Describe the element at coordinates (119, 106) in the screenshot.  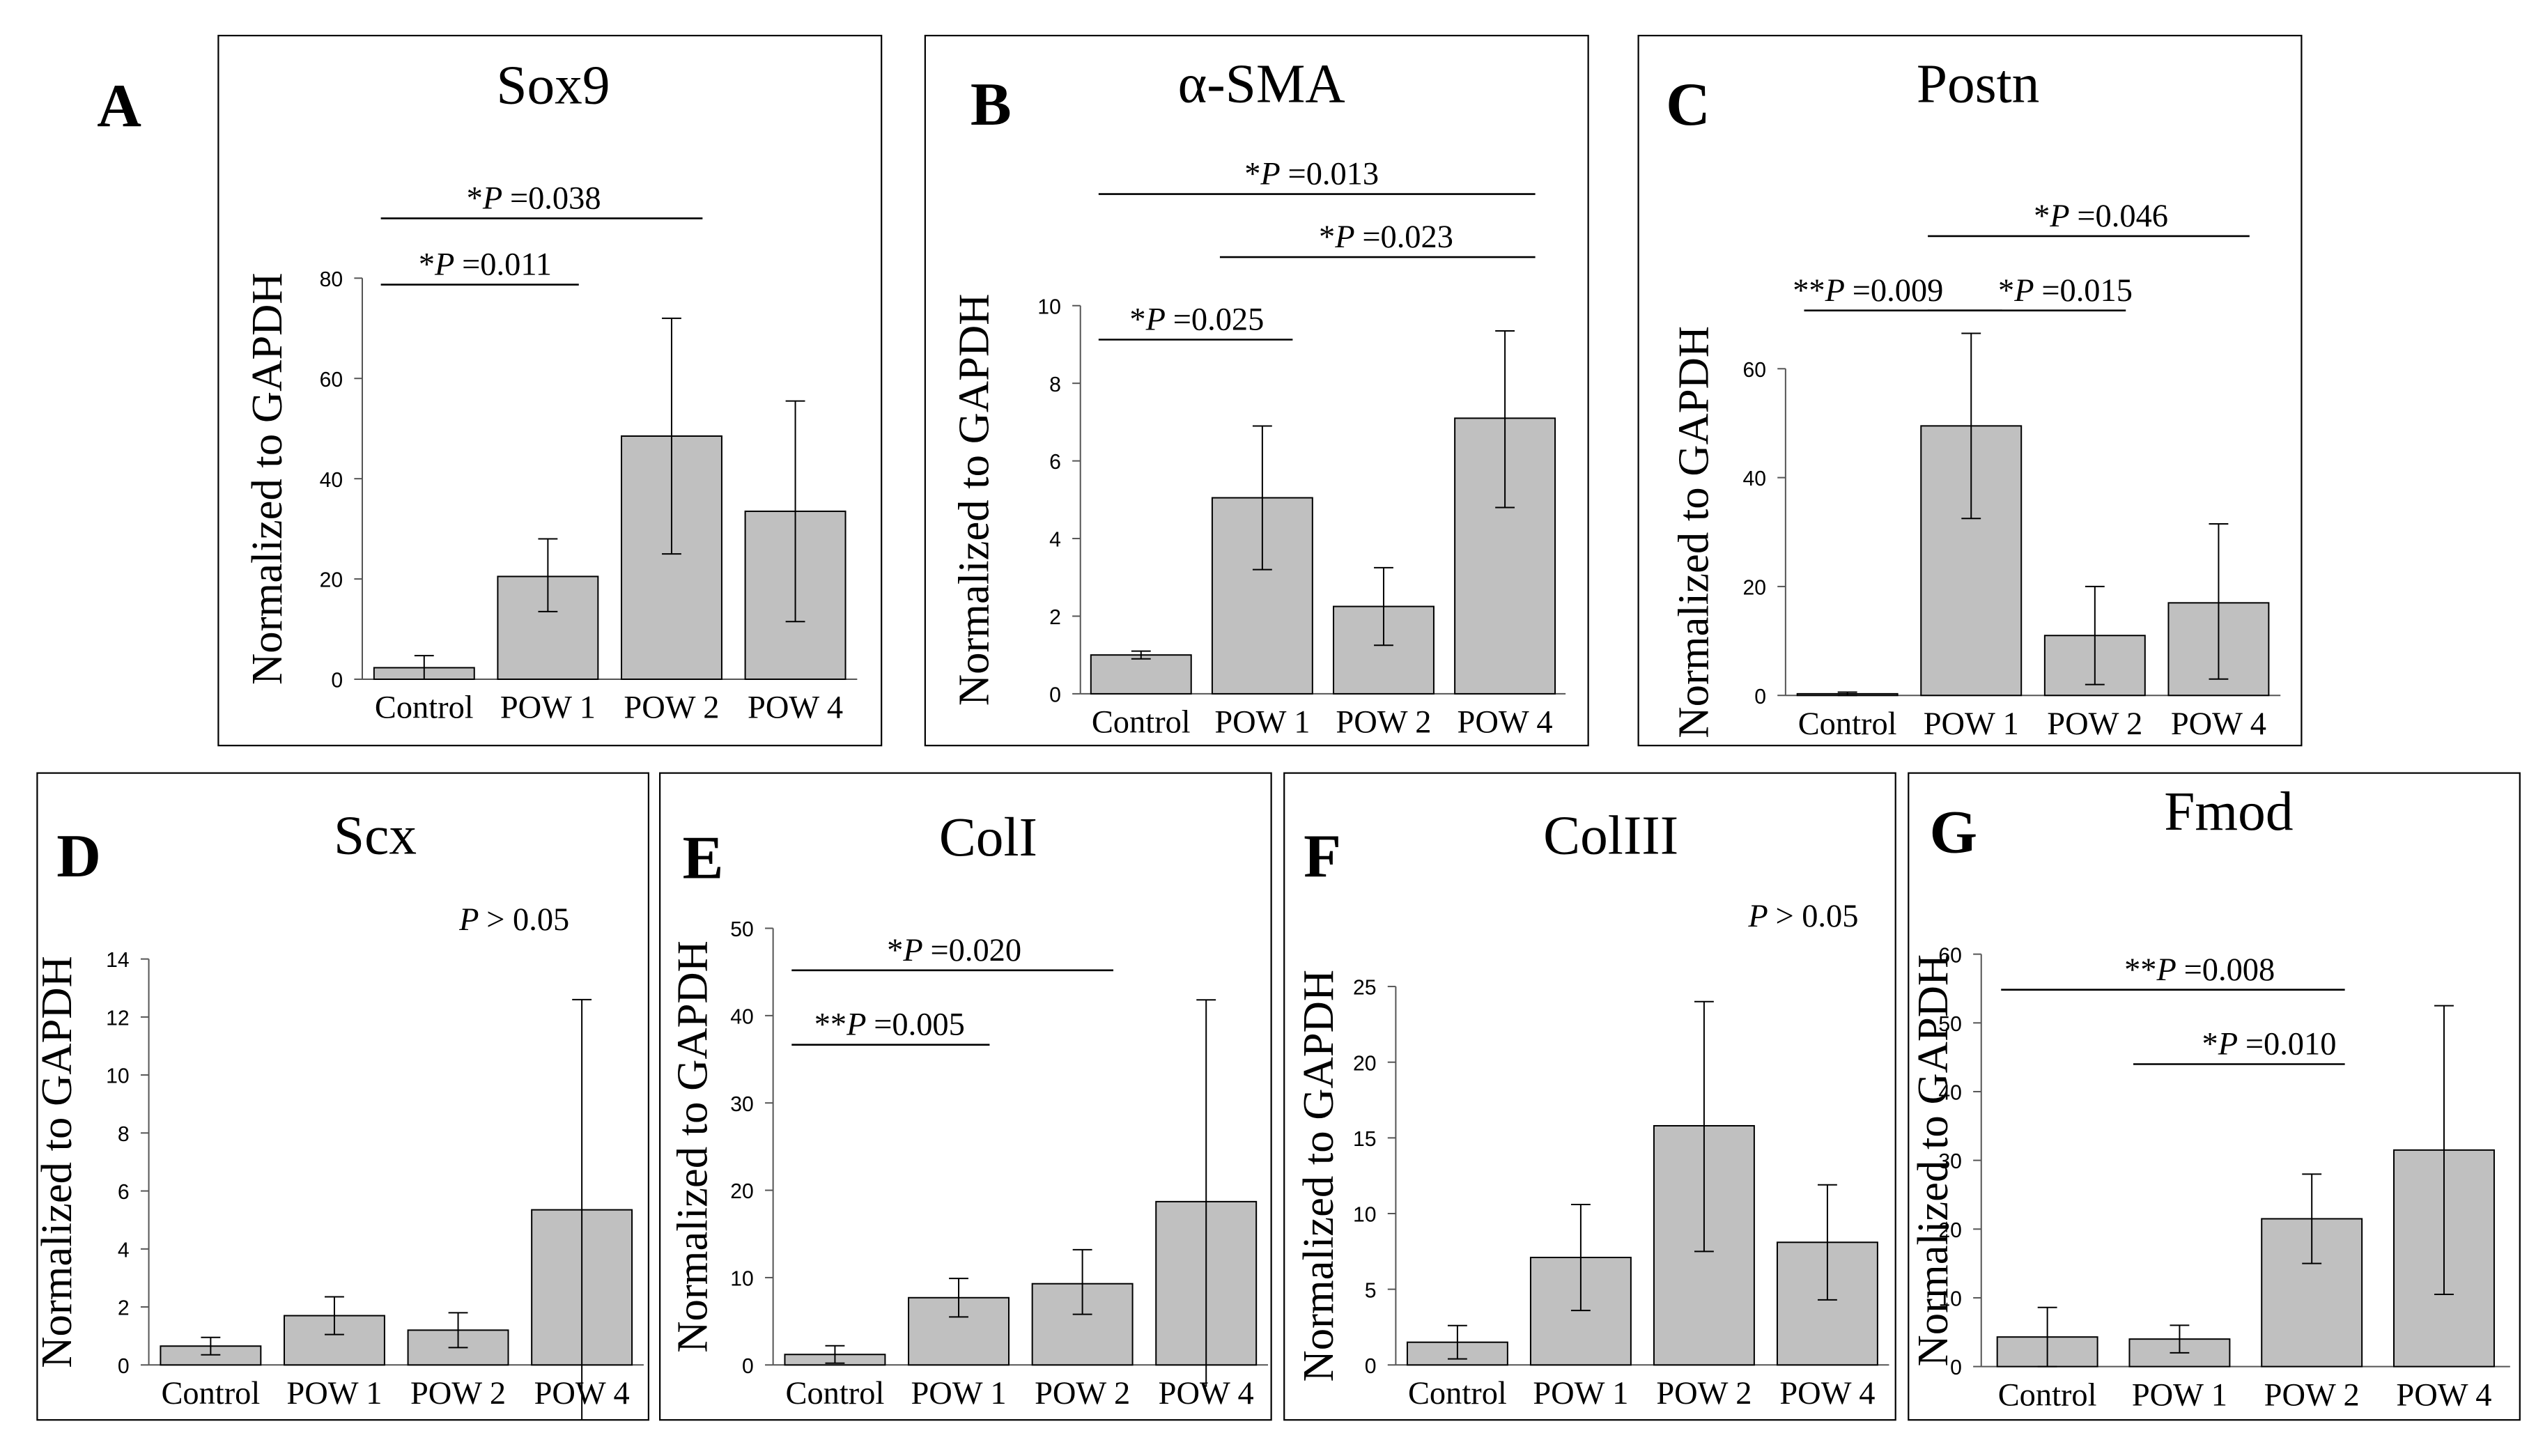
I see `panel-letter: A` at that location.